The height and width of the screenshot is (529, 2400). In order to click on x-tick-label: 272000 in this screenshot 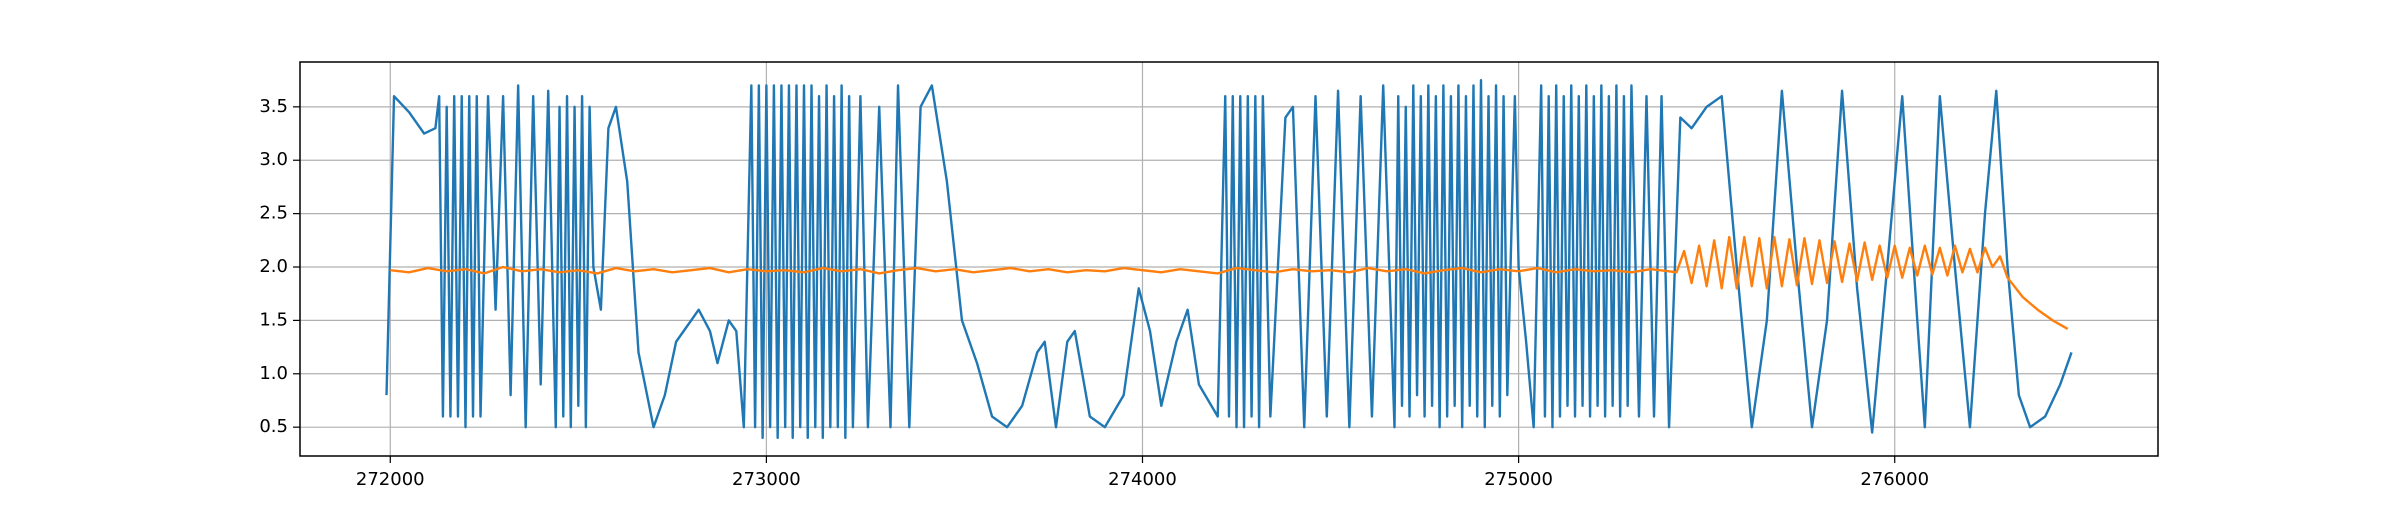, I will do `click(390, 479)`.